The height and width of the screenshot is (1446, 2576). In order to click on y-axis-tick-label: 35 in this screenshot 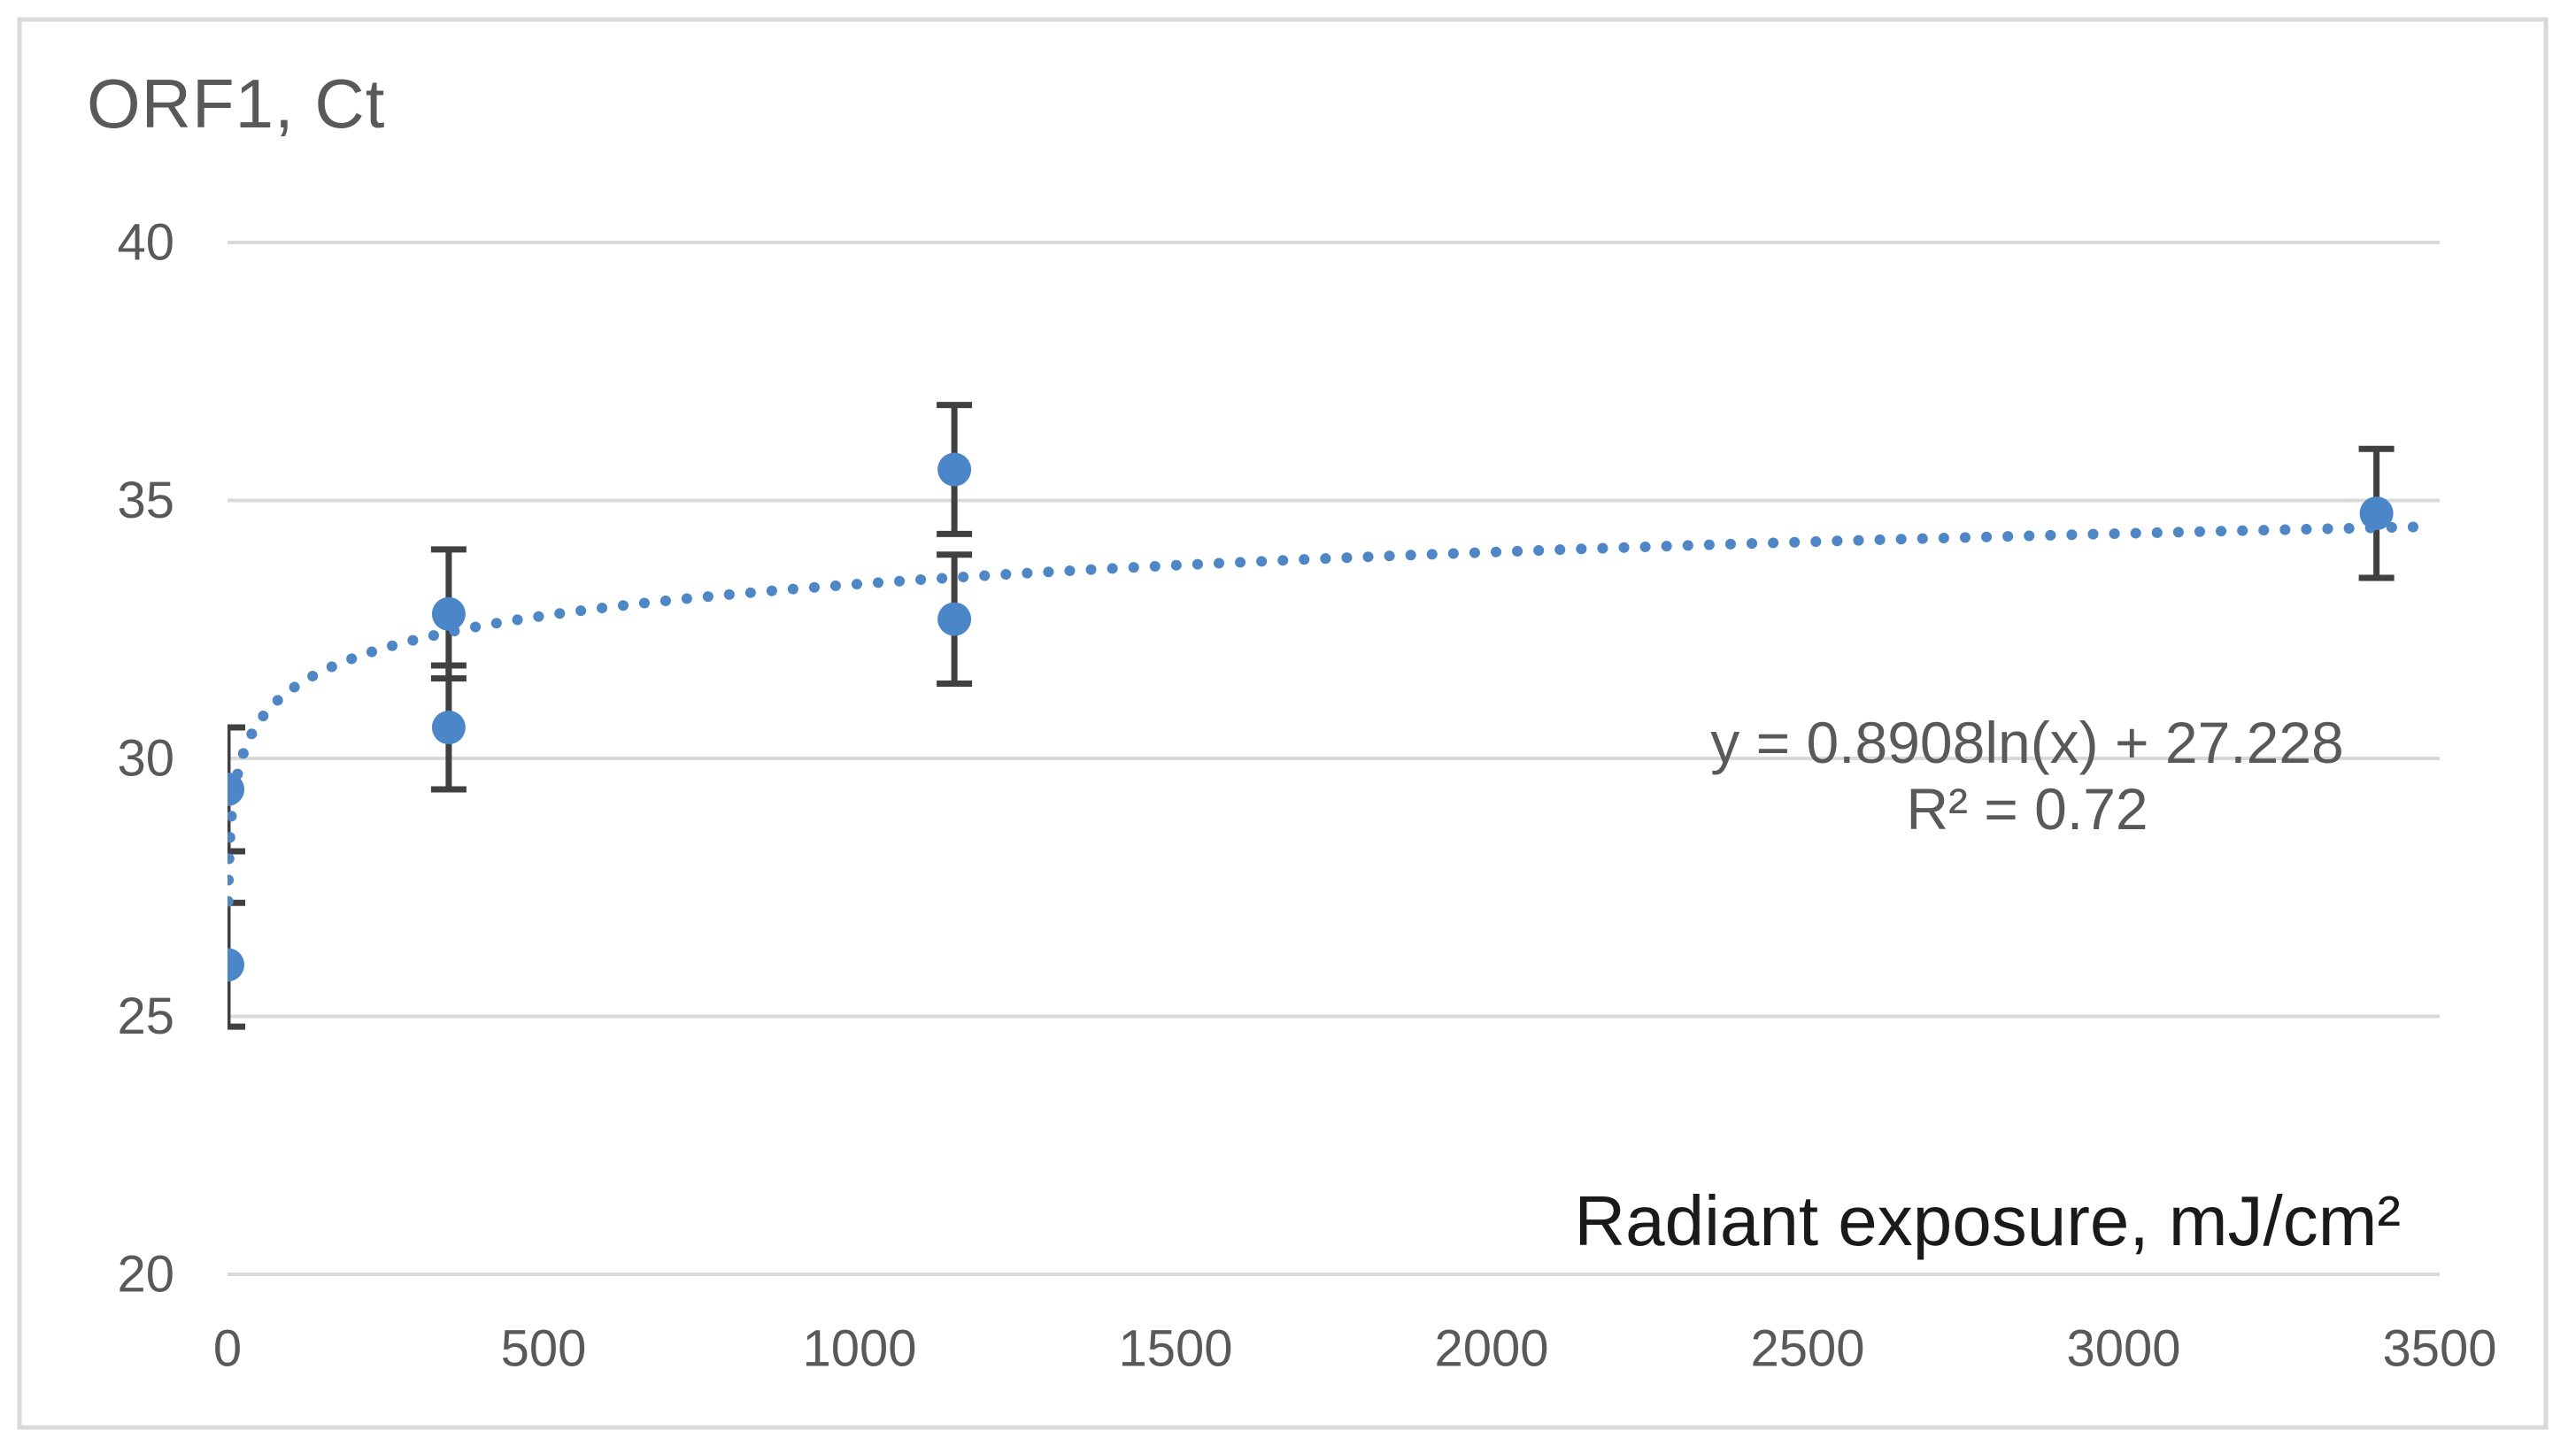, I will do `click(145, 500)`.